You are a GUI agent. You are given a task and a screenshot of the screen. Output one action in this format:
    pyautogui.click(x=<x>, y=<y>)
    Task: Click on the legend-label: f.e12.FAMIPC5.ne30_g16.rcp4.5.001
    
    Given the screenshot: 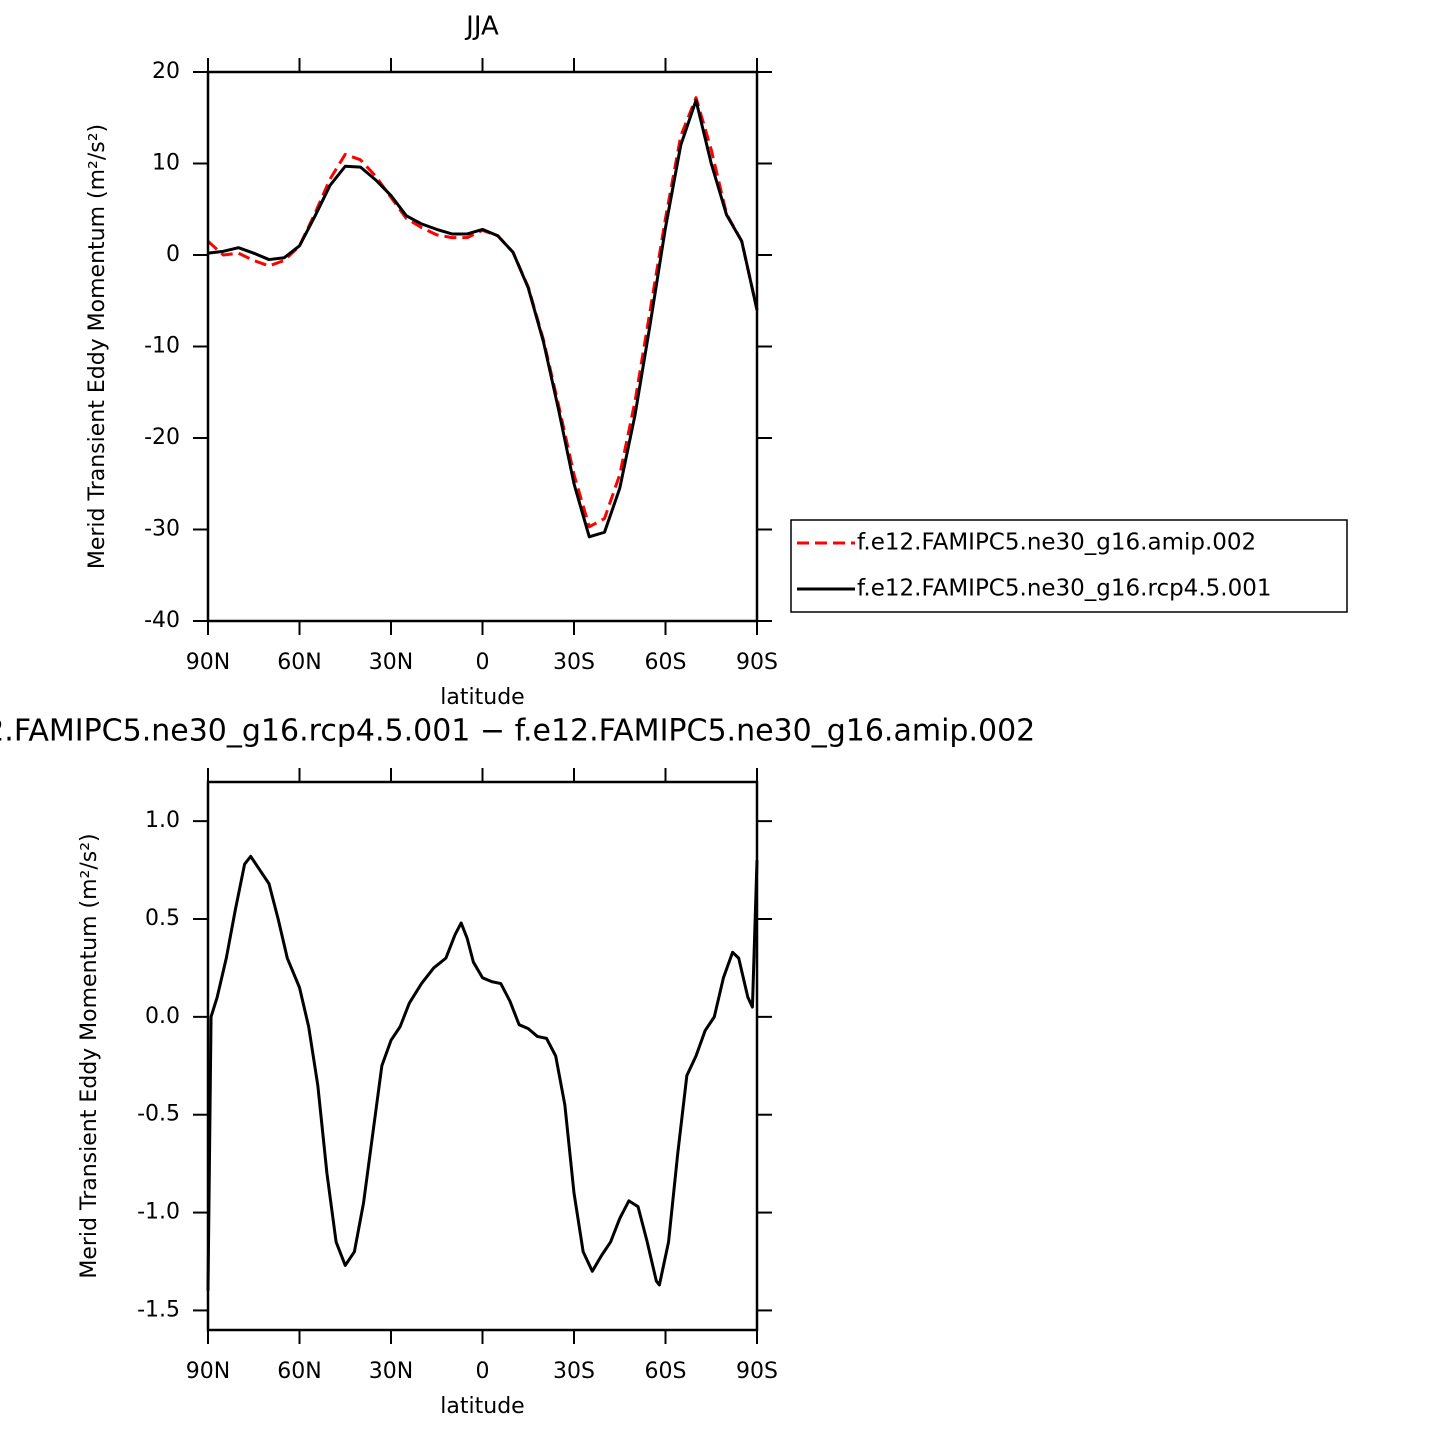 What is the action you would take?
    pyautogui.click(x=1064, y=589)
    